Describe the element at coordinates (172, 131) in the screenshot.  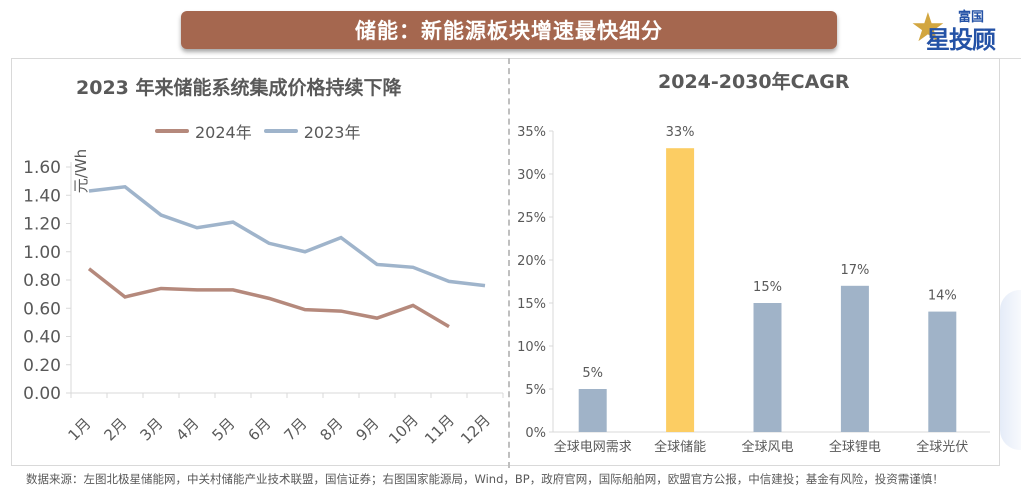
I see `legend-swatch-2024` at that location.